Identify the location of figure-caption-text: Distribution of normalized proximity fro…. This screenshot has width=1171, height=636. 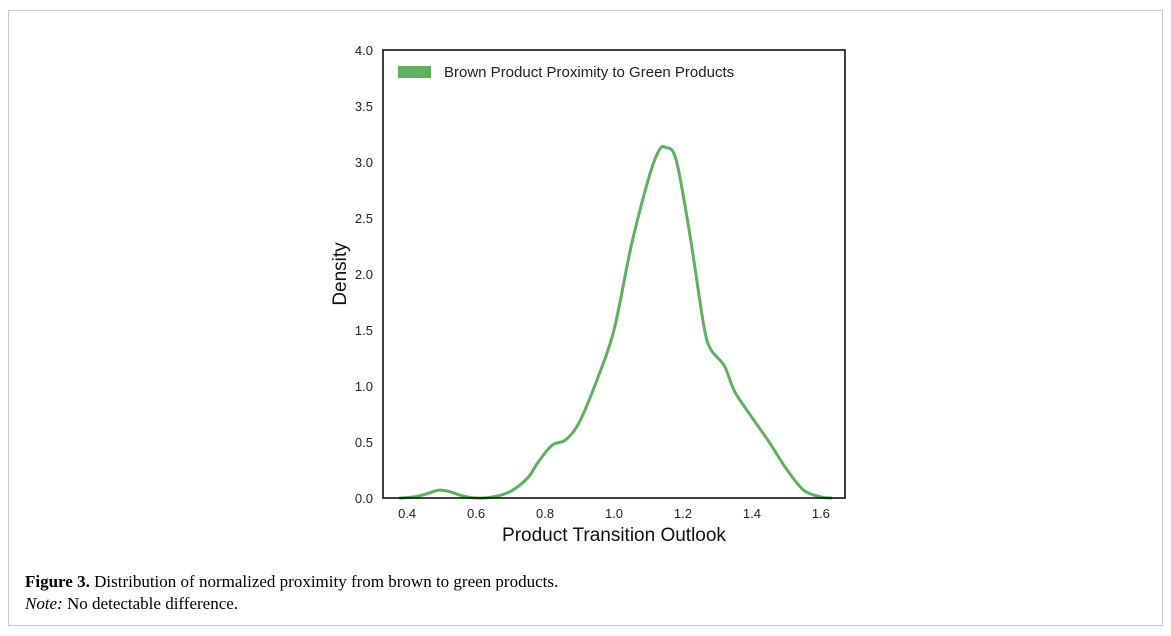
(324, 581).